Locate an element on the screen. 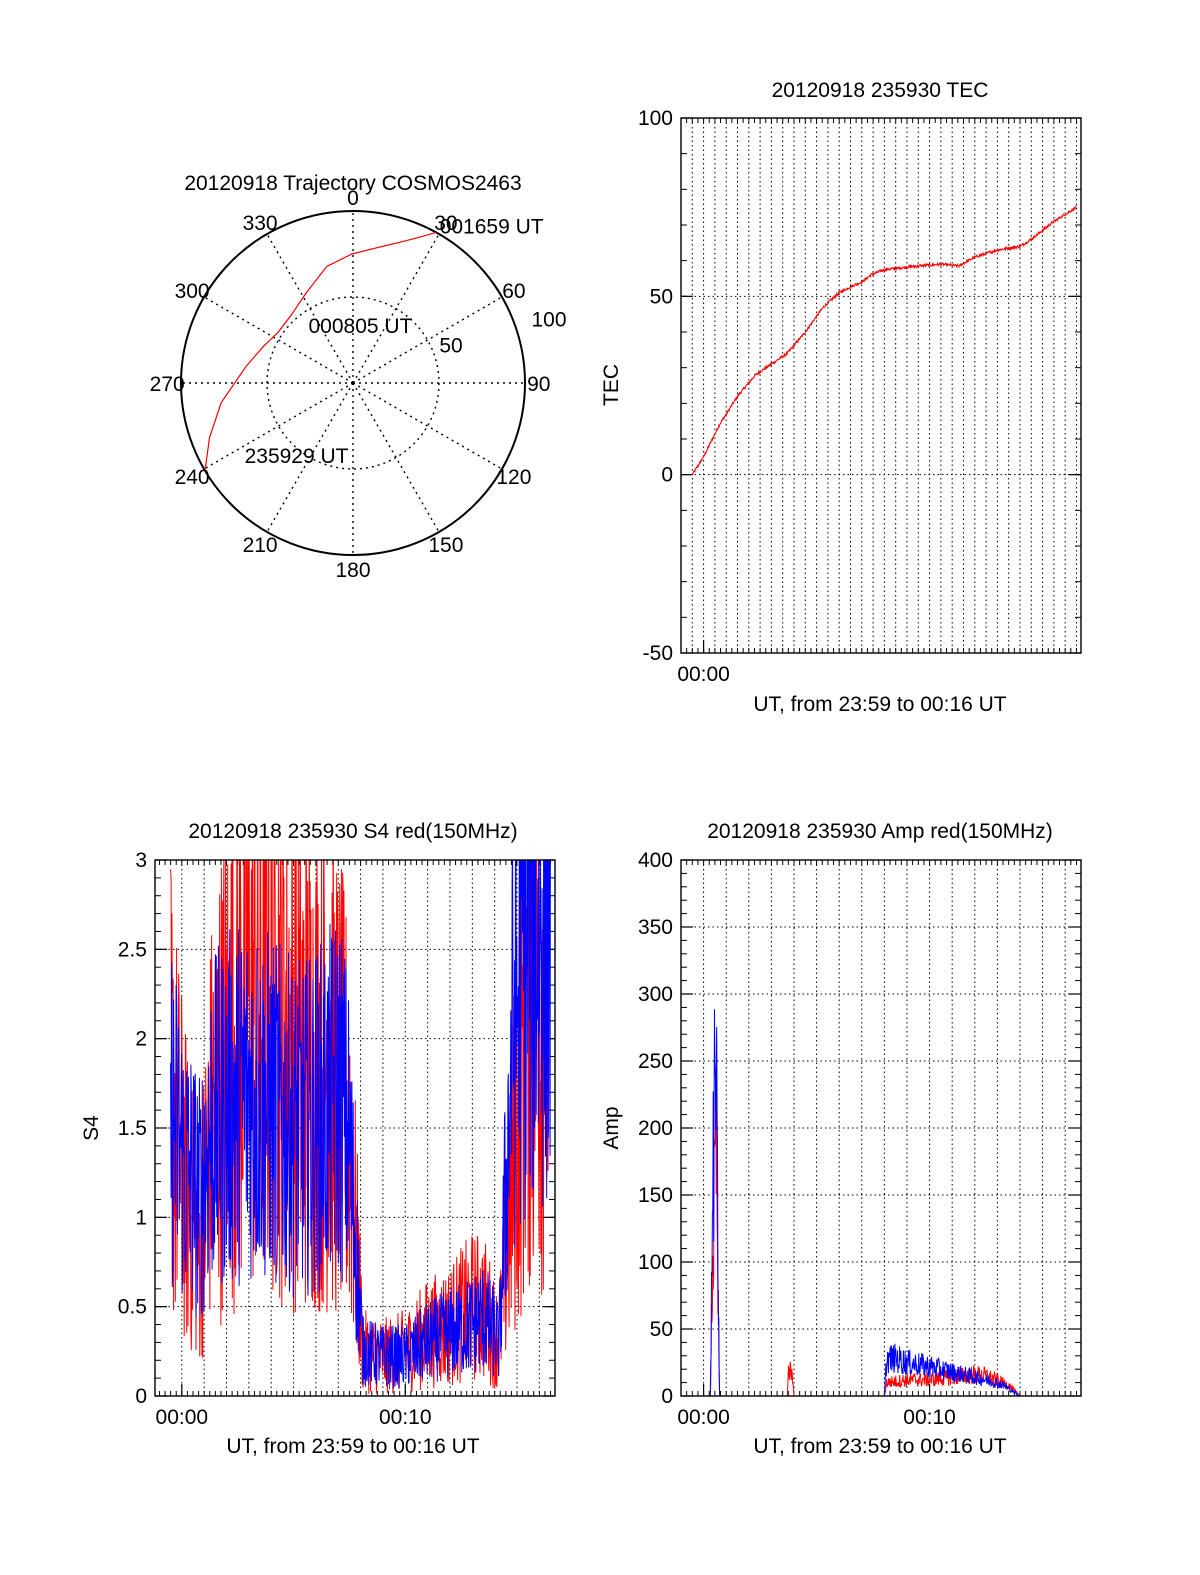 This screenshot has width=1200, height=1575. s4-ytick-label: 2 is located at coordinates (141, 1039).